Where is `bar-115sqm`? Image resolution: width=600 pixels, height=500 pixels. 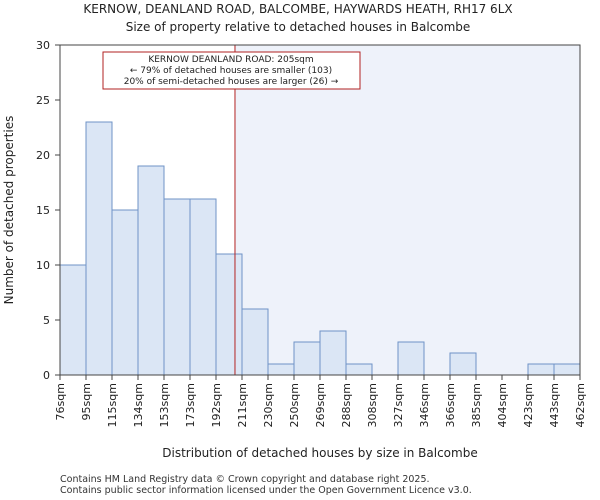
bar-115sqm is located at coordinates (125, 292).